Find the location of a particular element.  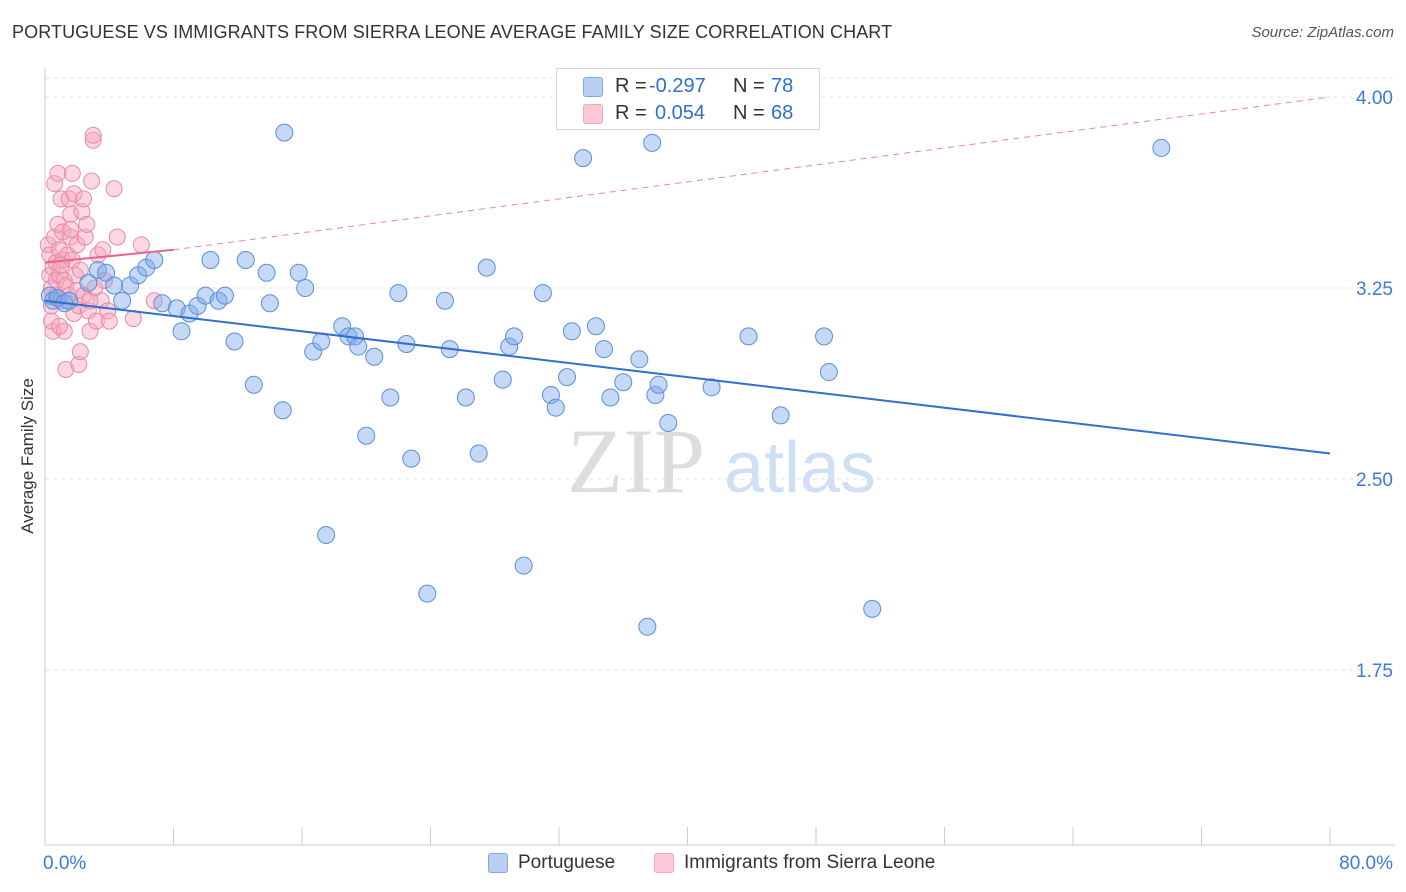

x-tick-label: 80.0% is located at coordinates (1366, 863).